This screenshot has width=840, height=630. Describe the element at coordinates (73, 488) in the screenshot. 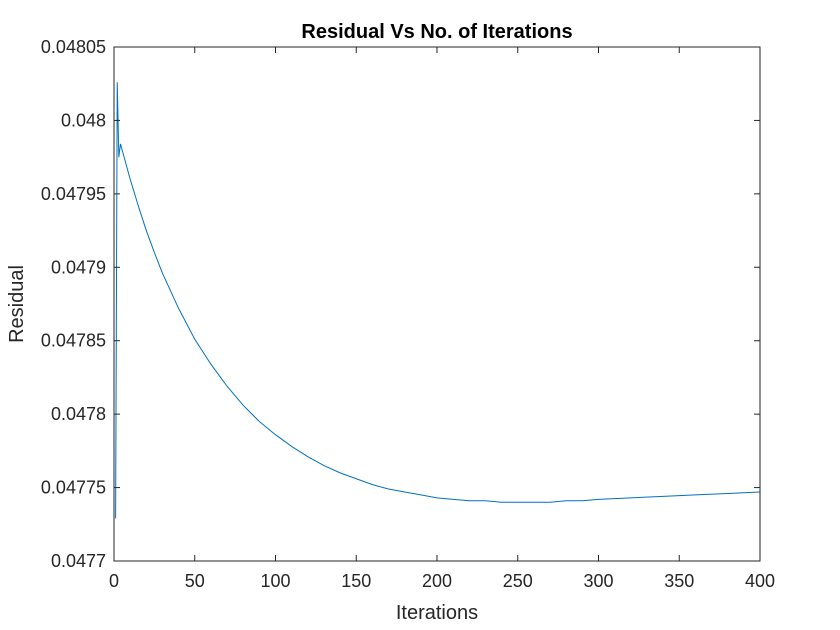

I see `y-tick-label: 0.04775` at that location.